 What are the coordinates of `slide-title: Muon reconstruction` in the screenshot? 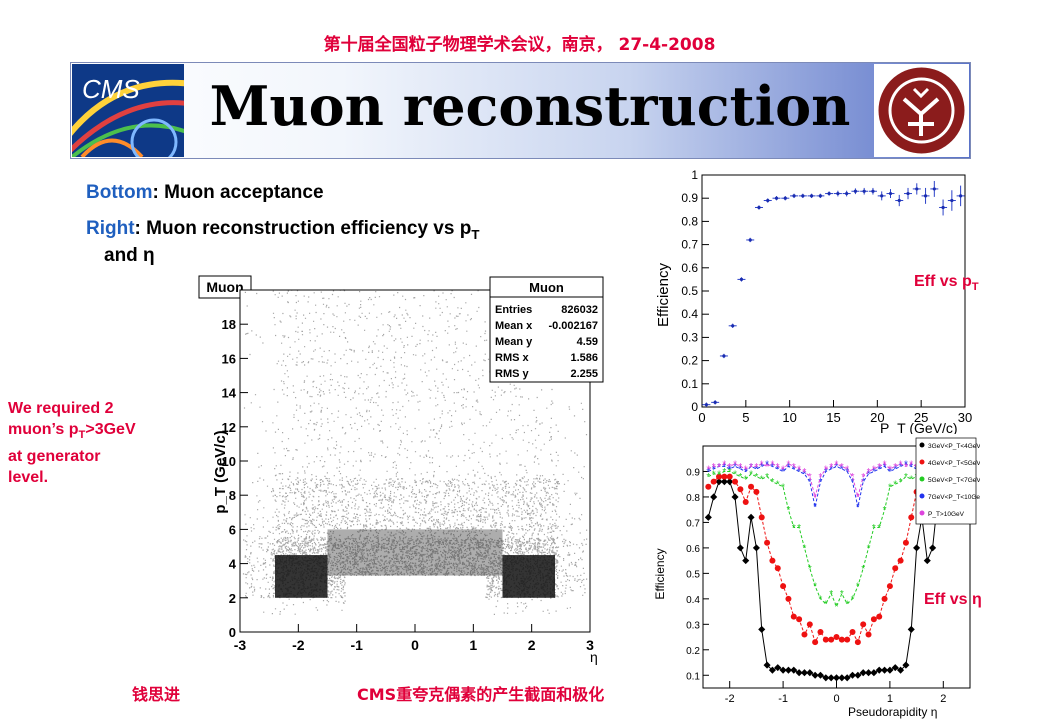 It's located at (530, 106).